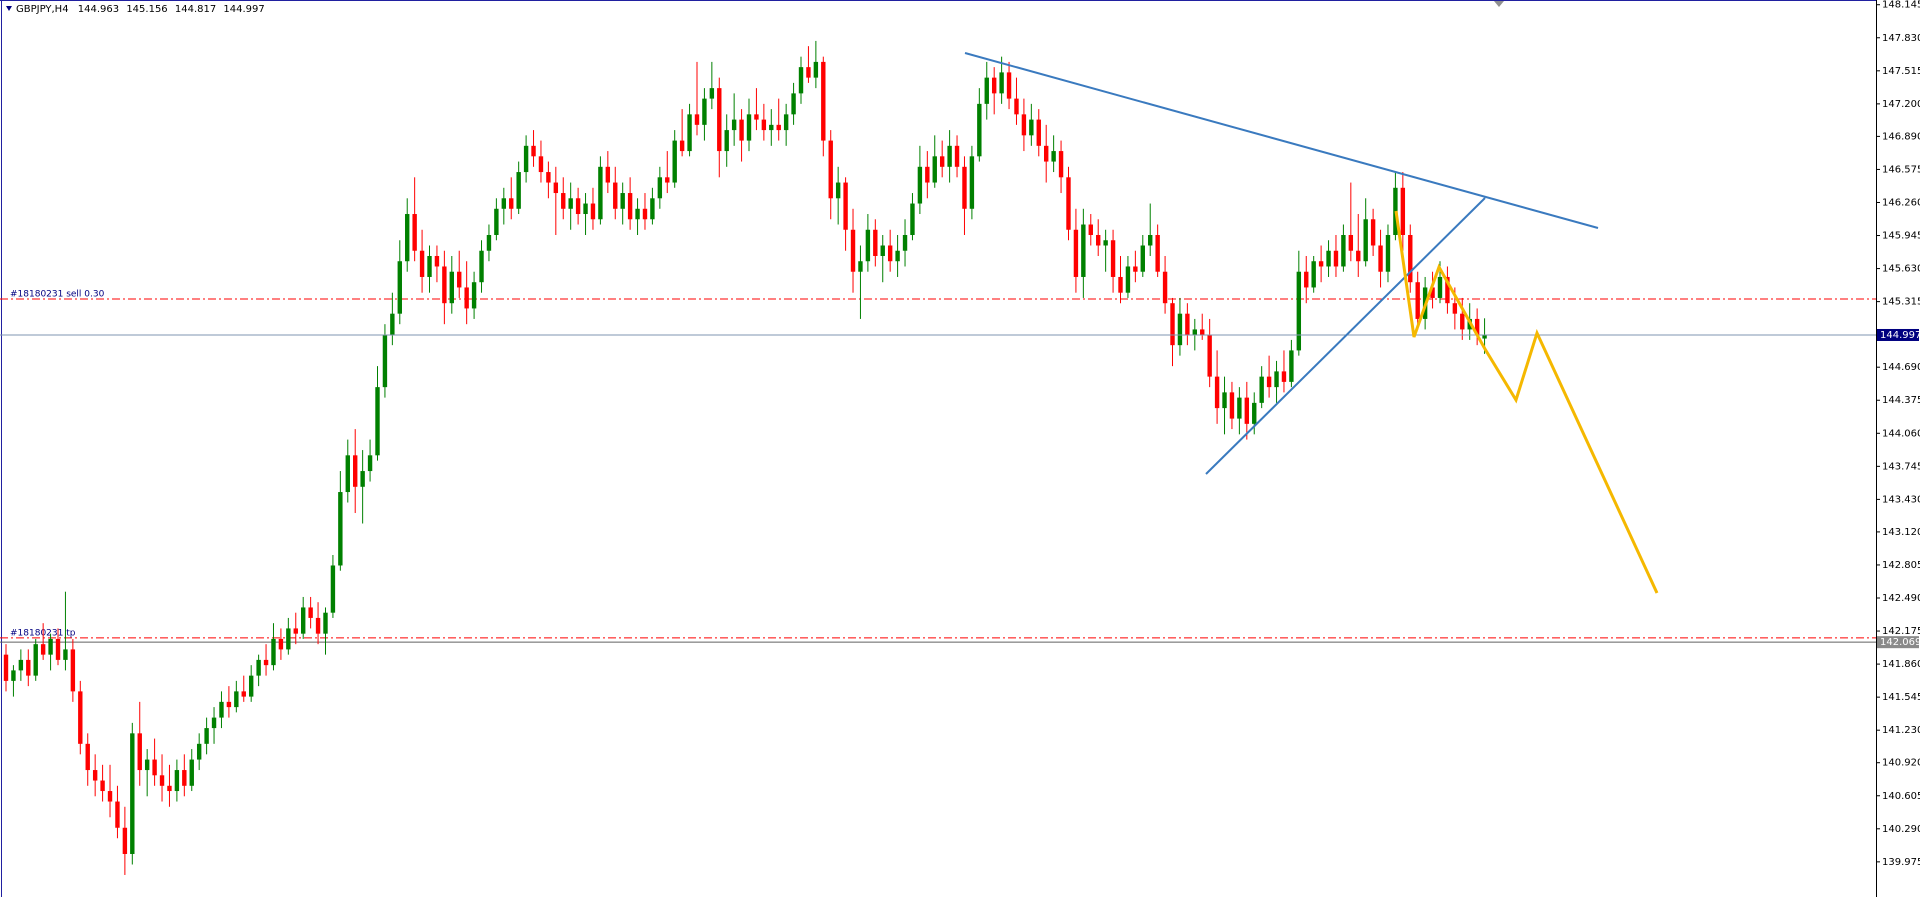 This screenshot has width=1920, height=897. Describe the element at coordinates (243, 9) in the screenshot. I see `close-price: 144.997` at that location.